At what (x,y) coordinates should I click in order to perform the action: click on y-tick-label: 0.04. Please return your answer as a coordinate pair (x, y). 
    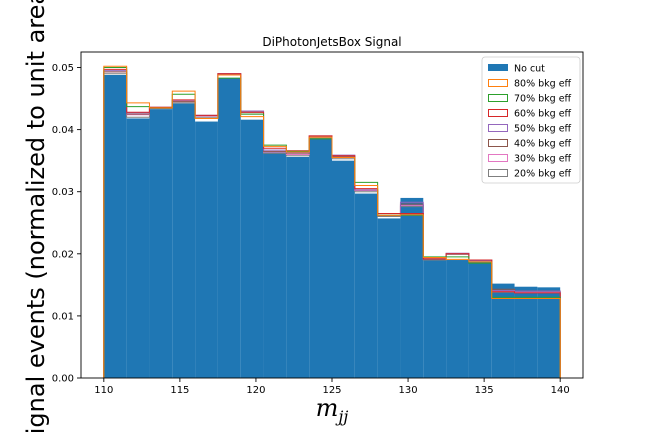
    Looking at the image, I should click on (63, 130).